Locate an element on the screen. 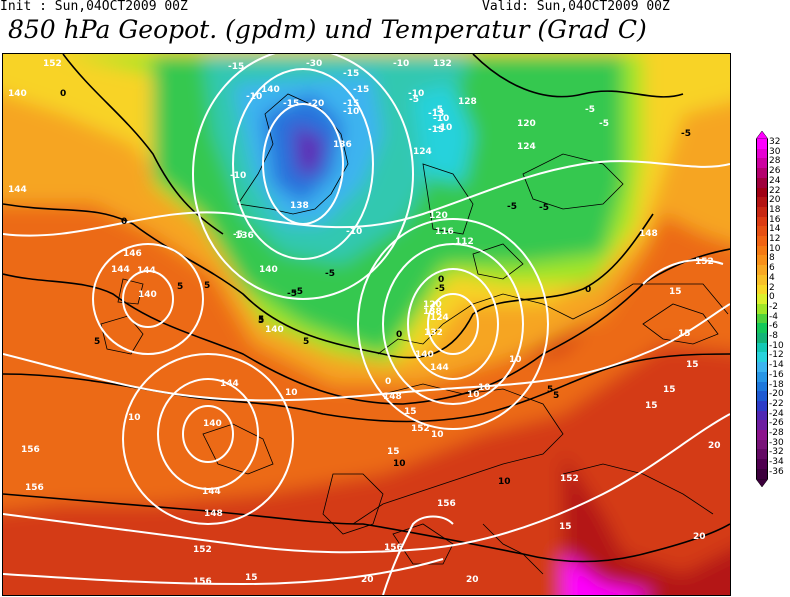  legend-value-label: -8 is located at coordinates (773, 336).